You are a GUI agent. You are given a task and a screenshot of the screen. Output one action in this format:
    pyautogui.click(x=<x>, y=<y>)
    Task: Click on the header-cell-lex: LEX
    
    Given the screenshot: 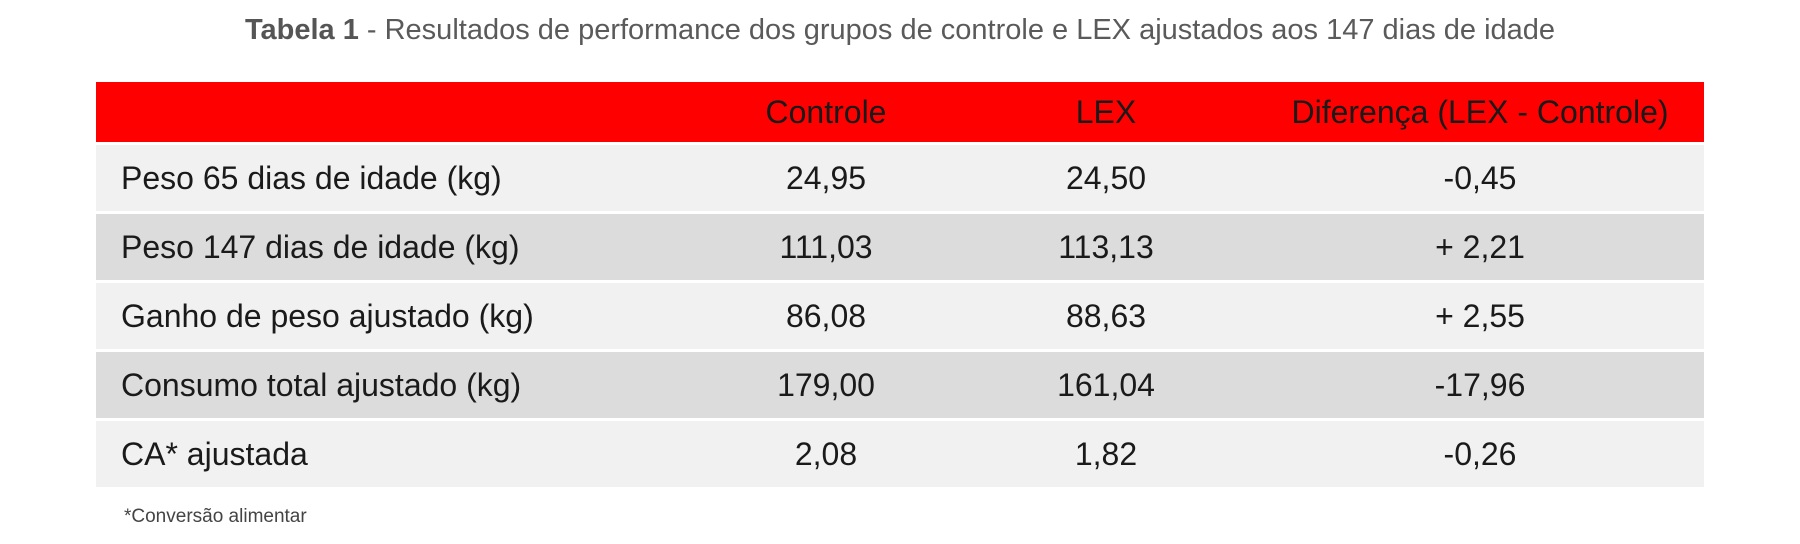 What is the action you would take?
    pyautogui.click(x=1106, y=111)
    